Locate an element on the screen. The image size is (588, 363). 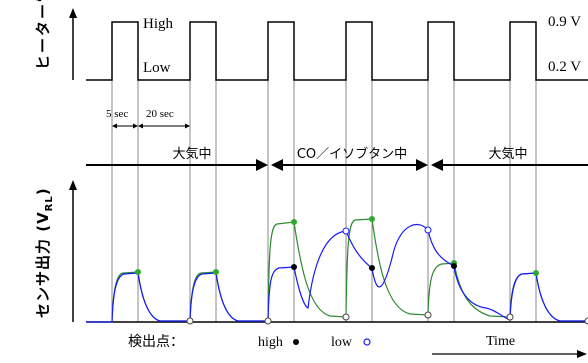
heater-voltage-waveform is located at coordinates (337, 51).